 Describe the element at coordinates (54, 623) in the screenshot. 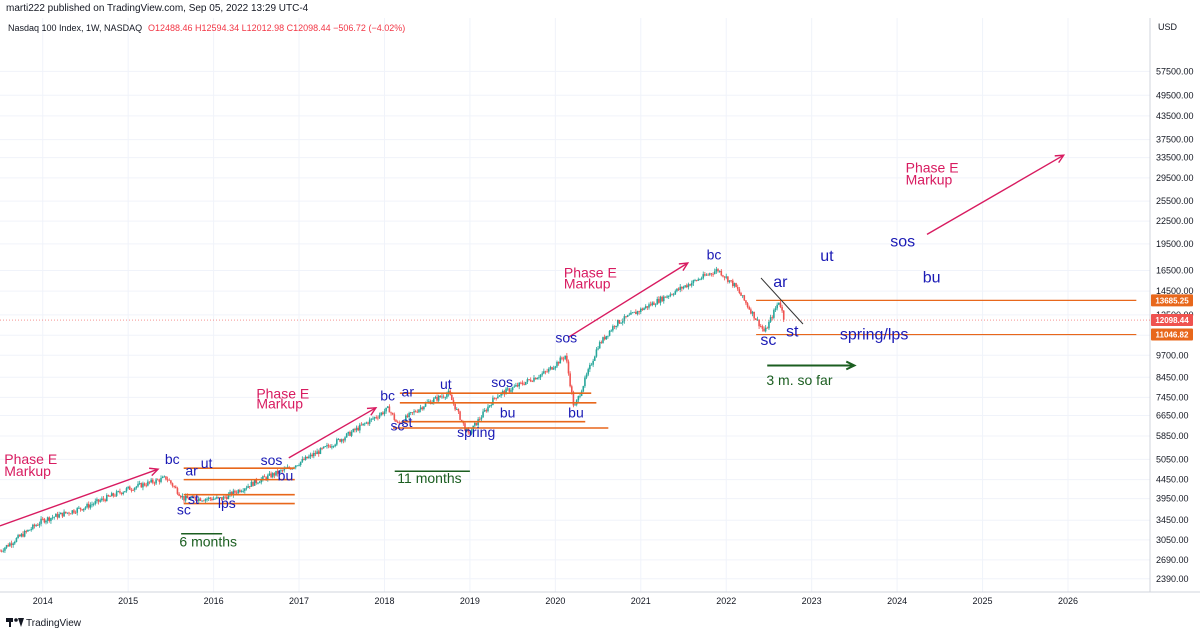

I see `footer-brand: TradingView` at that location.